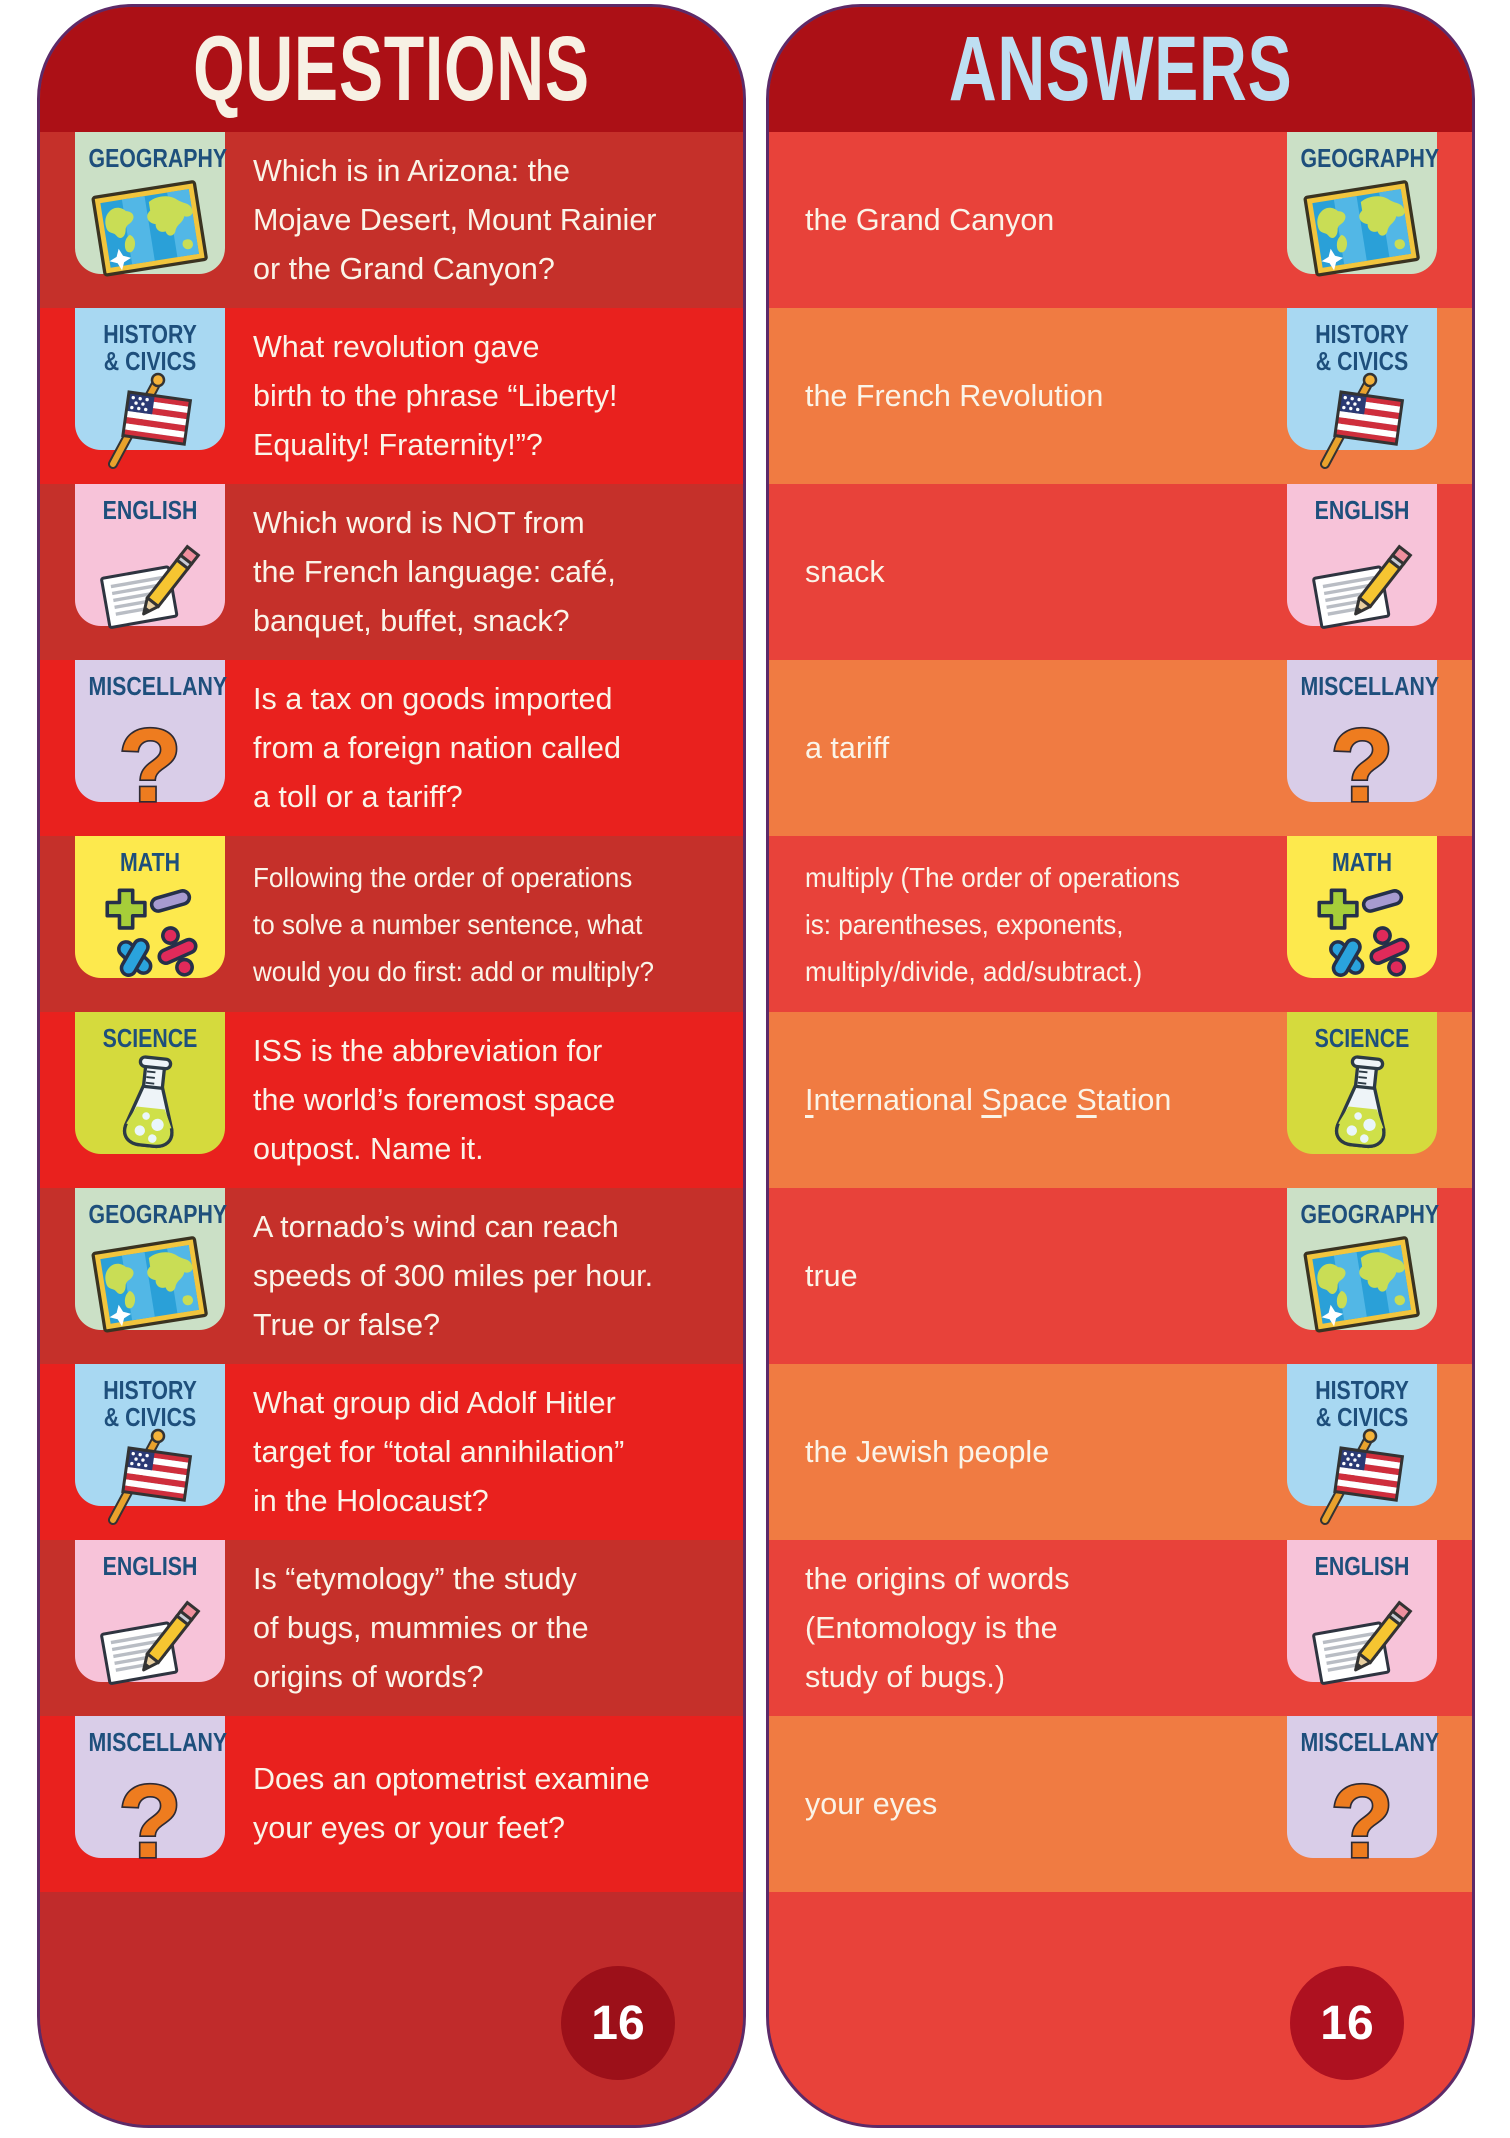 The width and height of the screenshot is (1510, 2138). What do you see at coordinates (927, 1451) in the screenshot?
I see `answer-text: the Jewish people` at bounding box center [927, 1451].